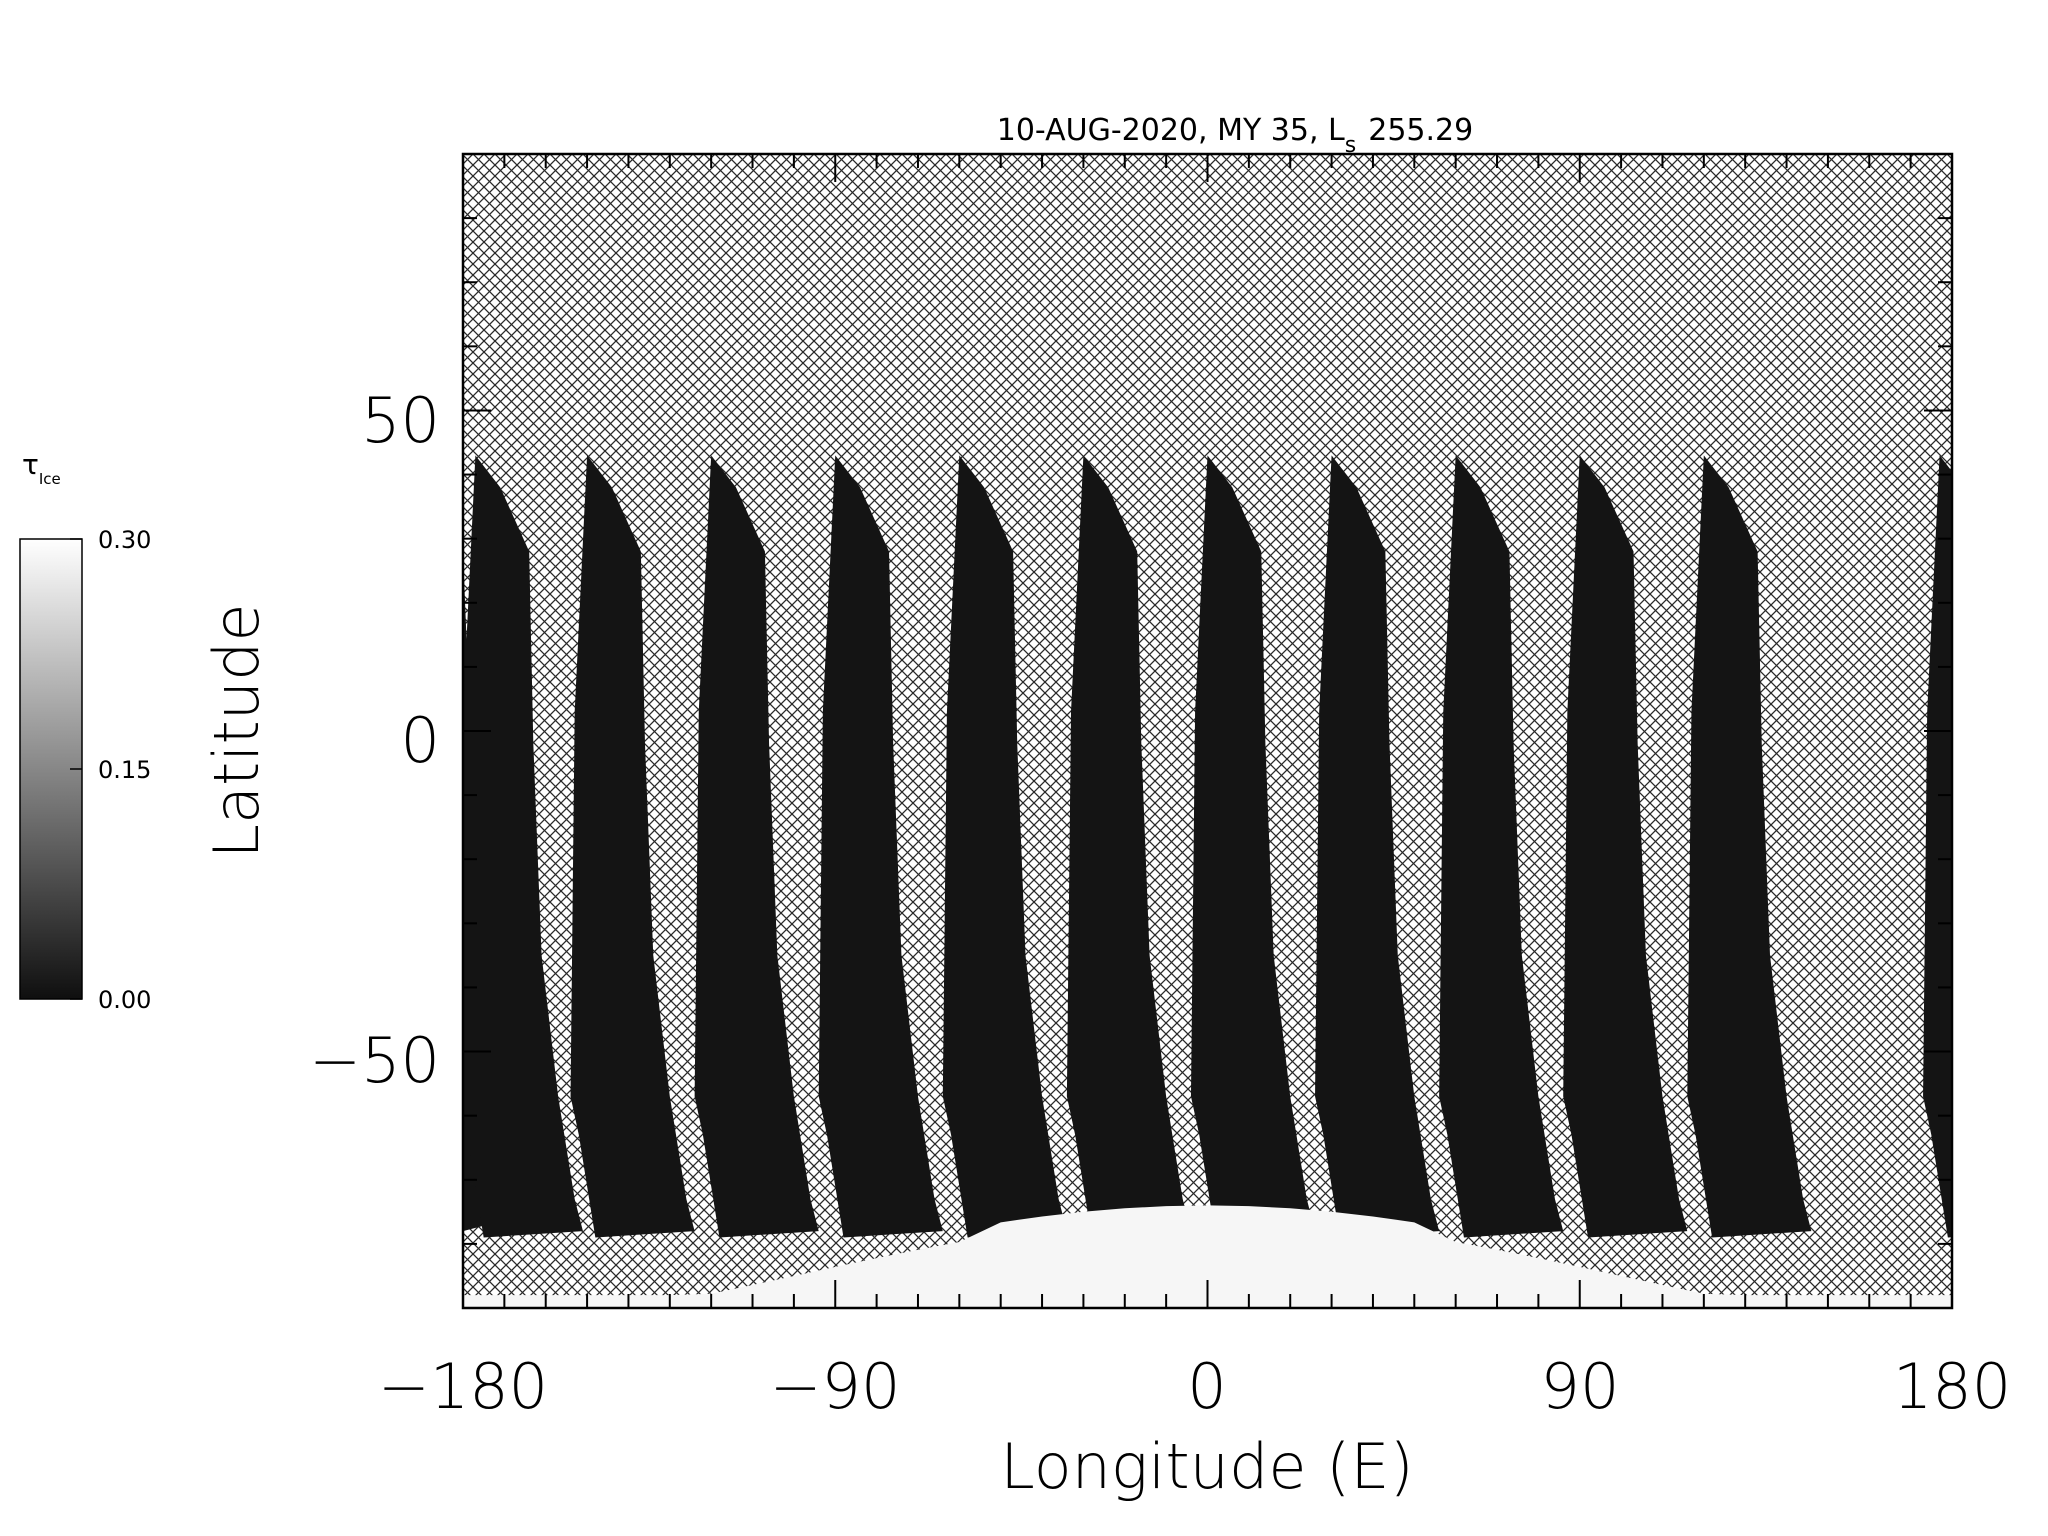 The image size is (2048, 1536). What do you see at coordinates (236, 730) in the screenshot?
I see `y-axis-title: Latitude` at bounding box center [236, 730].